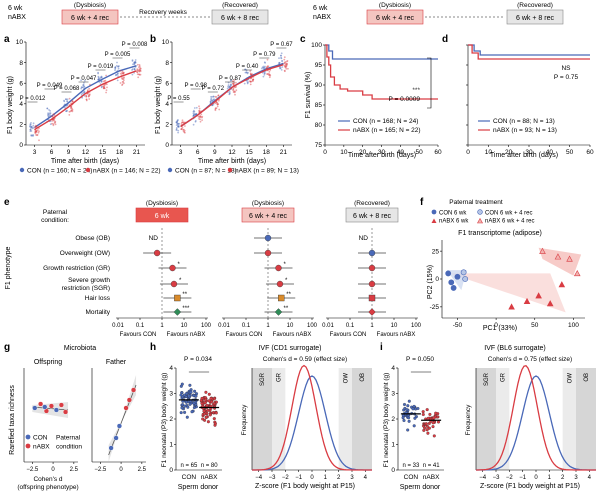 The image size is (600, 493). I want to click on panel-g-xlabel-1: Cohen's d, so click(47, 479).